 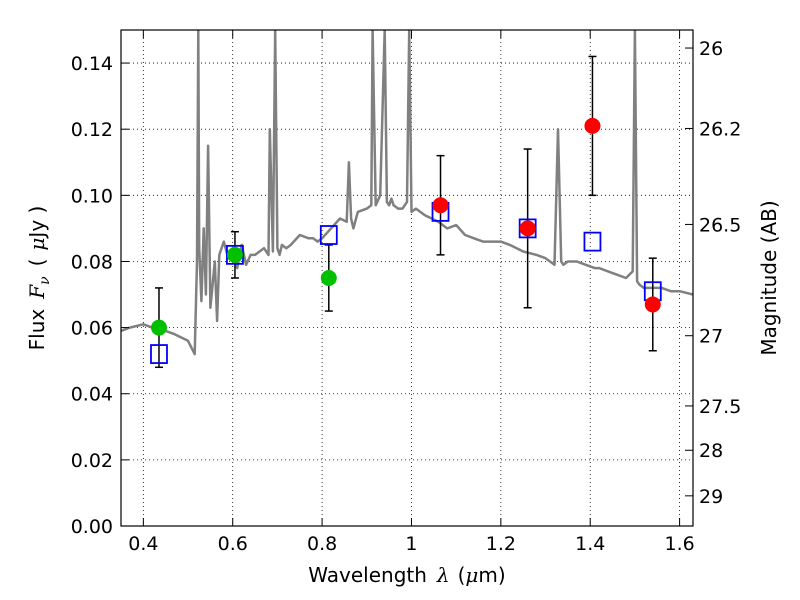 What do you see at coordinates (92, 196) in the screenshot?
I see `y-tick-label: 0.10` at bounding box center [92, 196].